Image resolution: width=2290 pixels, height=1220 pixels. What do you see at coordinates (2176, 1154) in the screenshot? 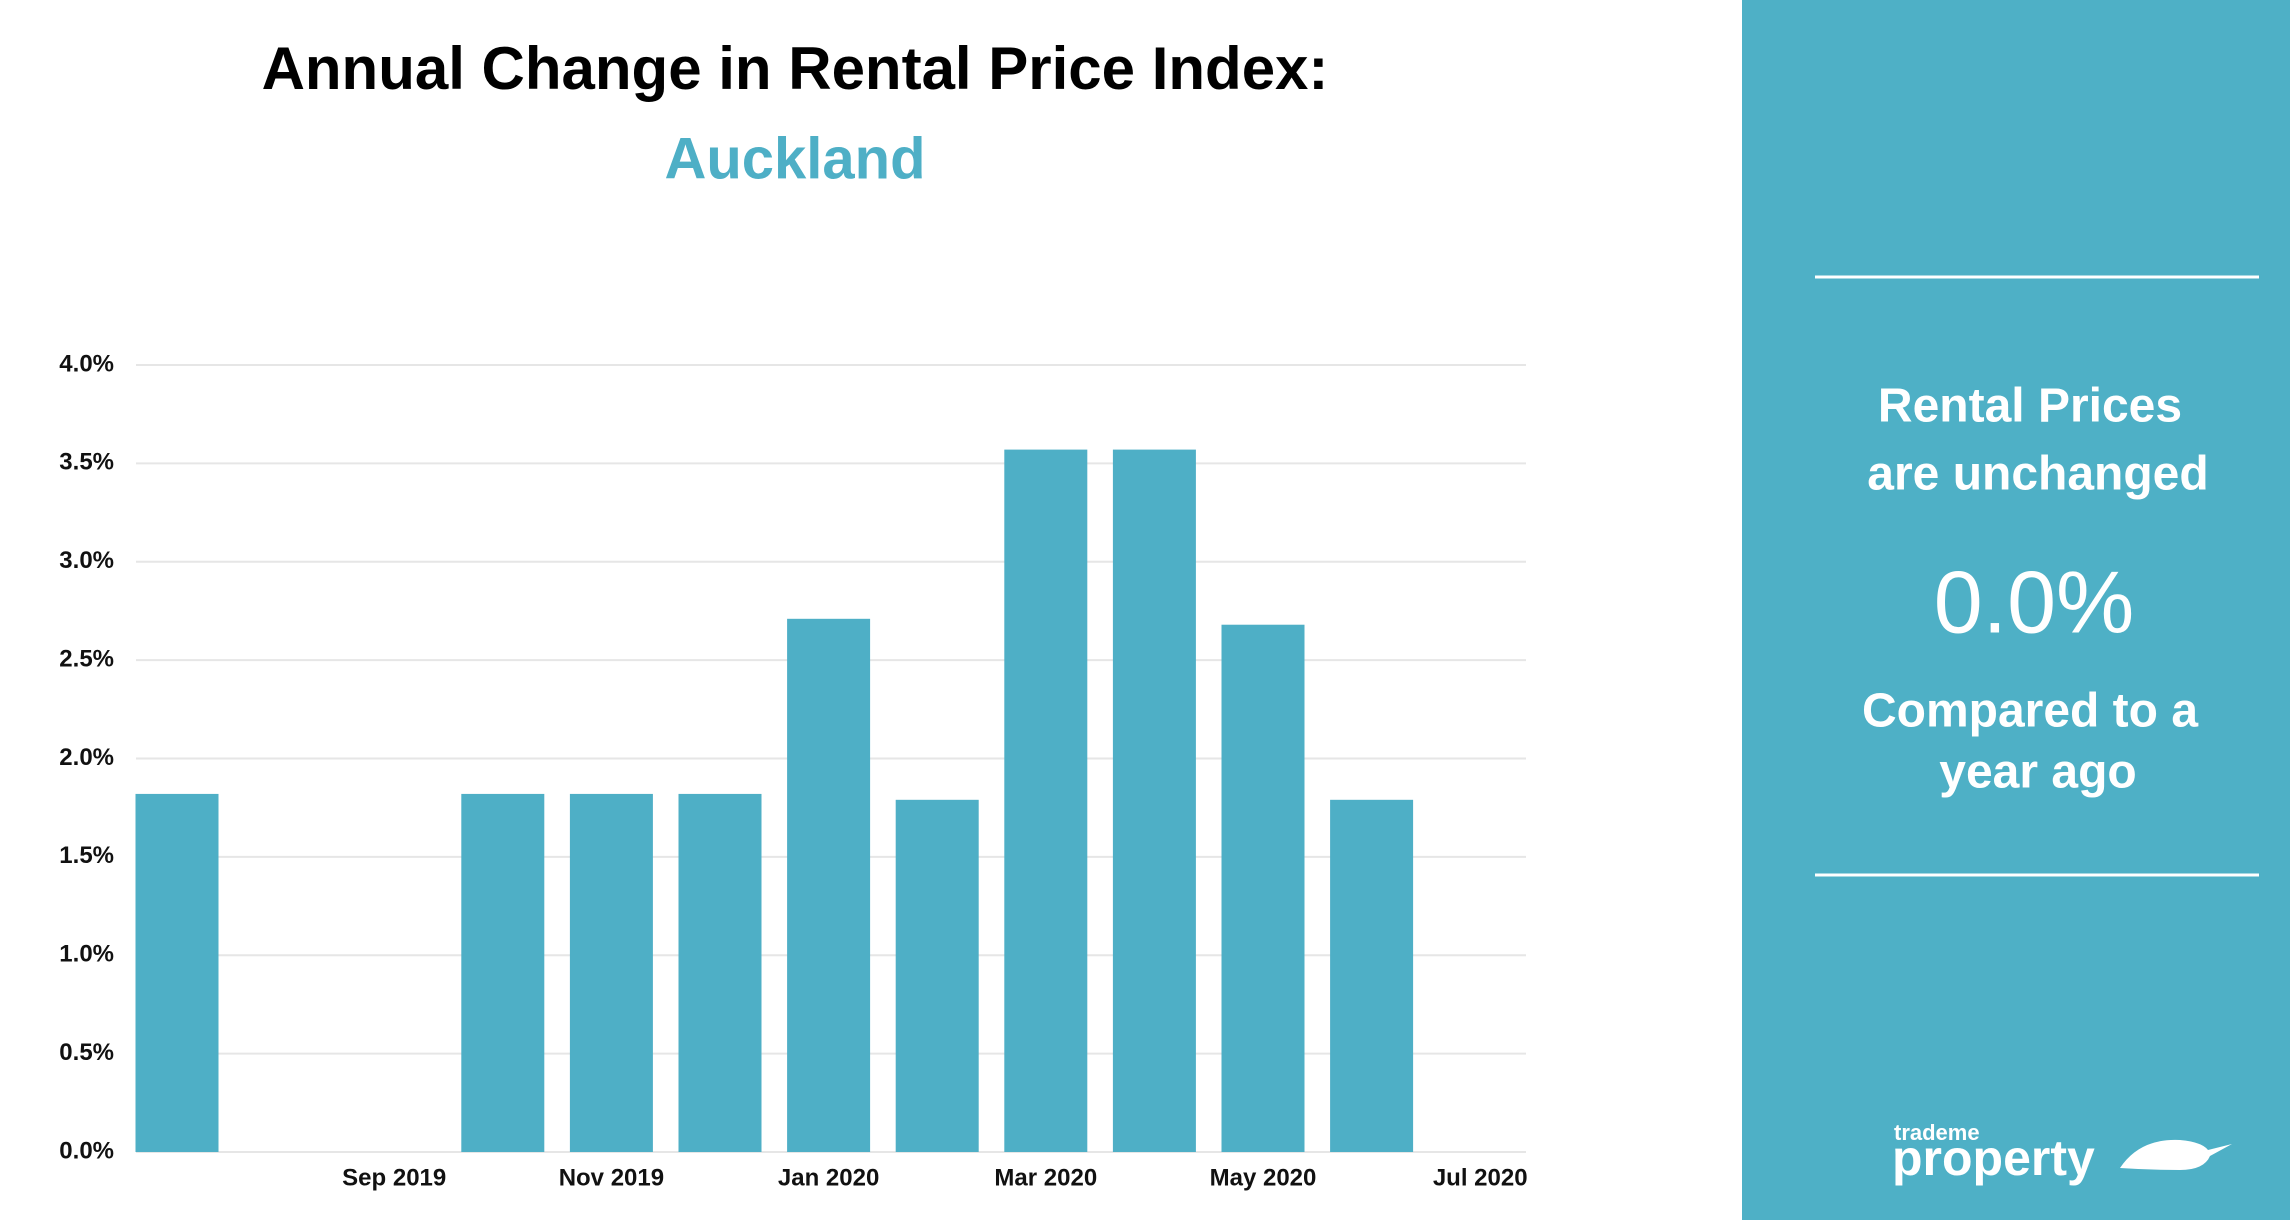
I see `logo-kiwi` at bounding box center [2176, 1154].